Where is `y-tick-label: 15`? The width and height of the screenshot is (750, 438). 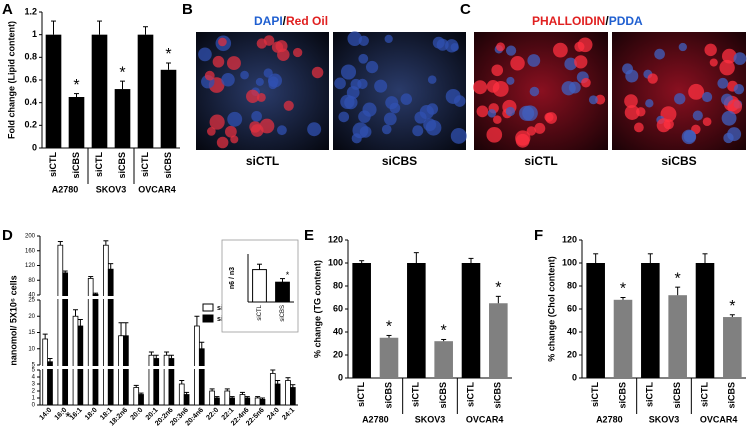 y-tick-label: 15 is located at coordinates (31, 333).